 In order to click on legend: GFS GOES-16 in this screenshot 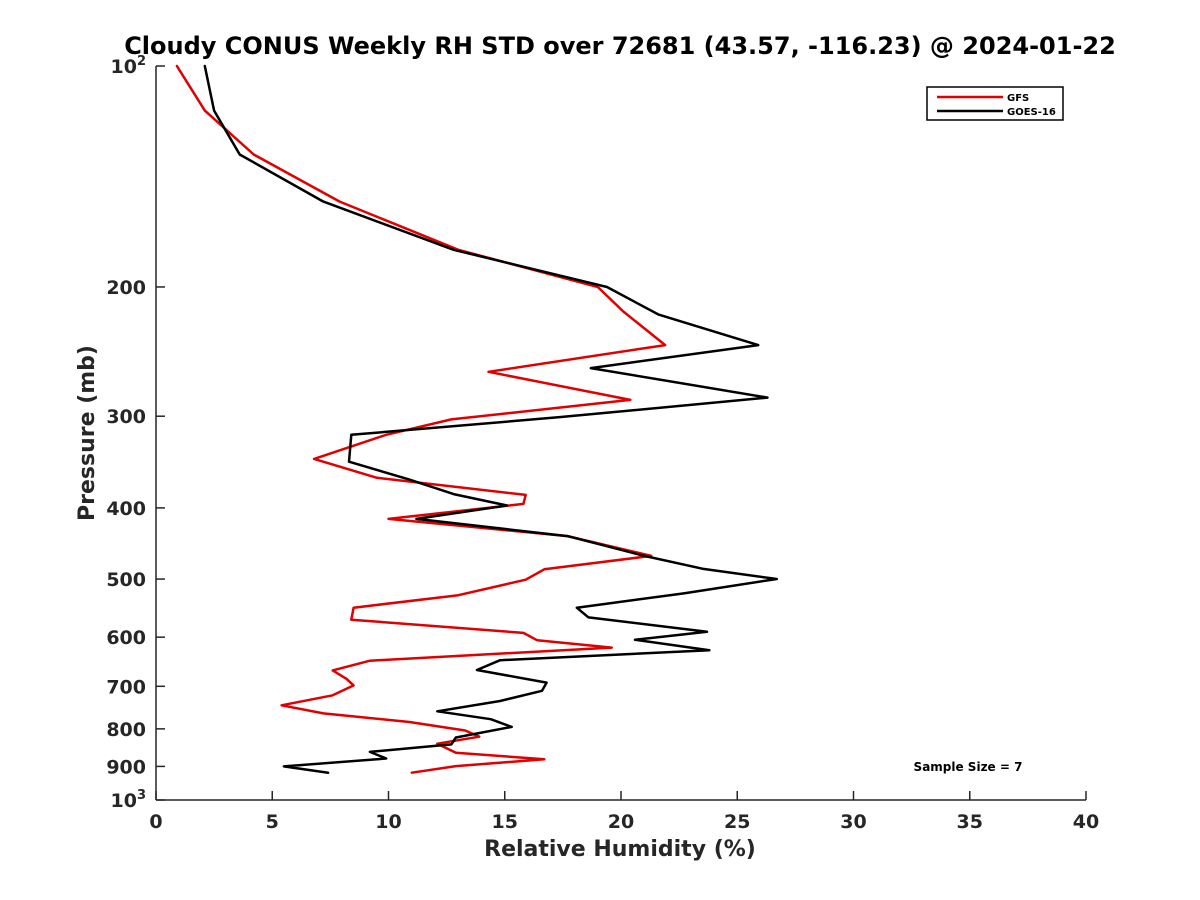, I will do `click(995, 103)`.